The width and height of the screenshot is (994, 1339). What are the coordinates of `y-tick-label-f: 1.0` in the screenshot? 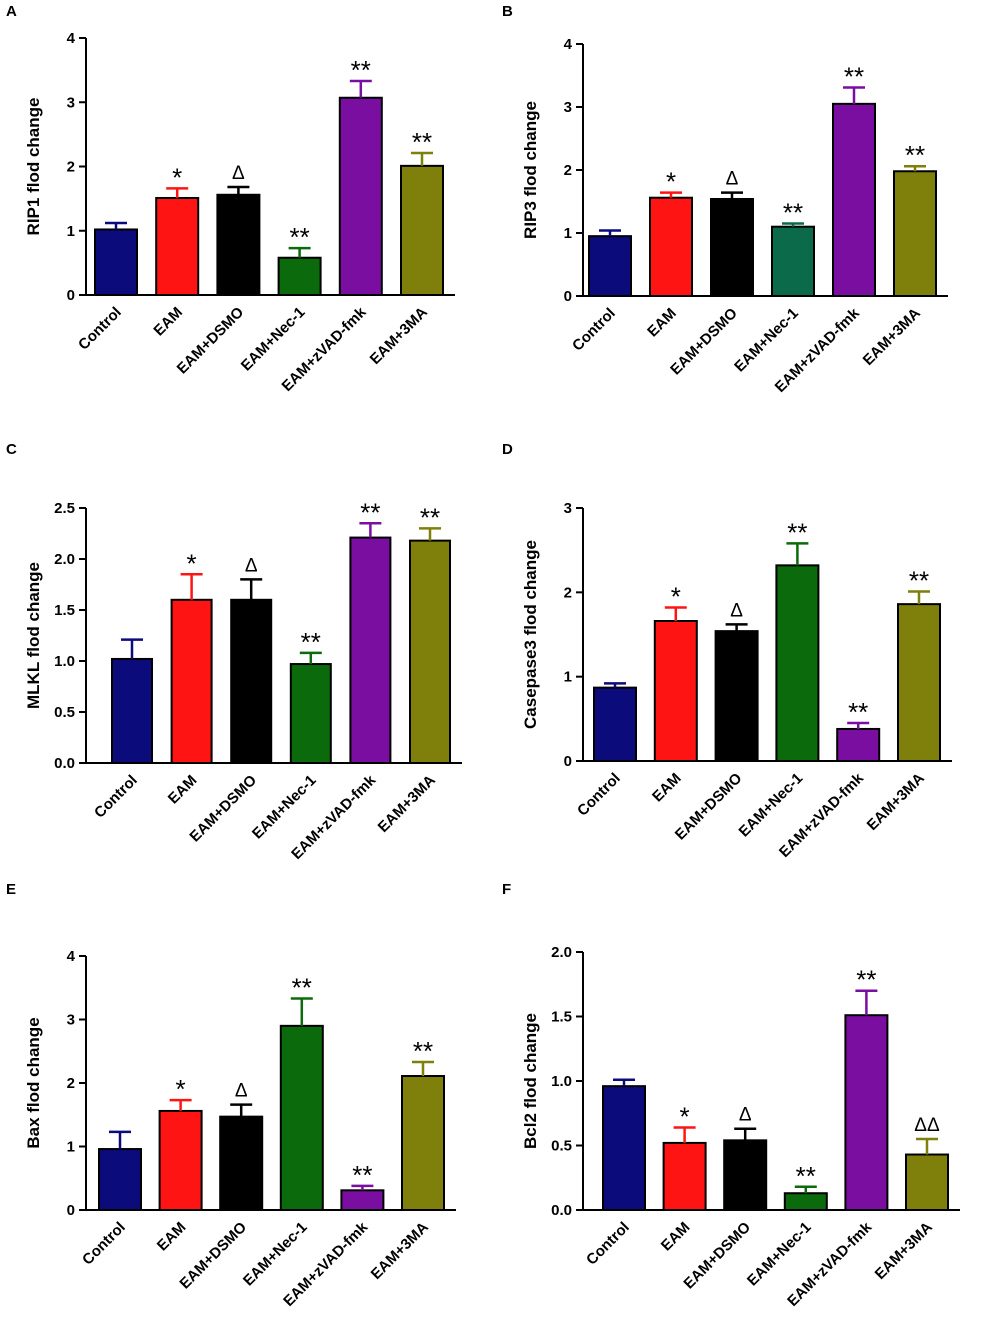 It's located at (561, 1081).